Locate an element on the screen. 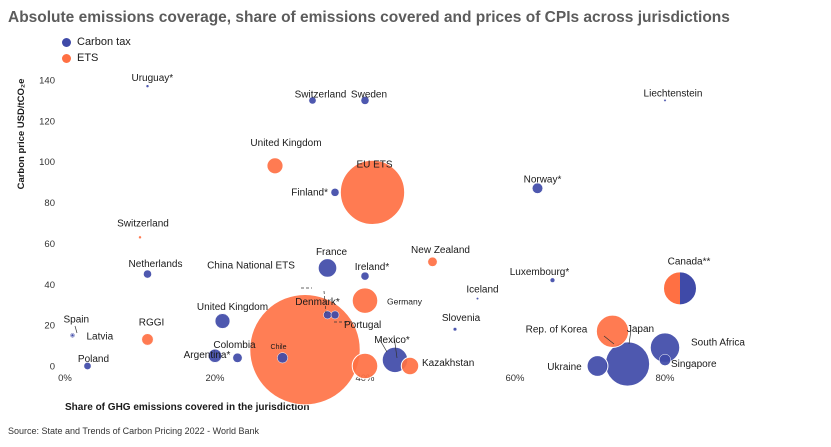  bubble-carbon-tax-colombia is located at coordinates (237, 357).